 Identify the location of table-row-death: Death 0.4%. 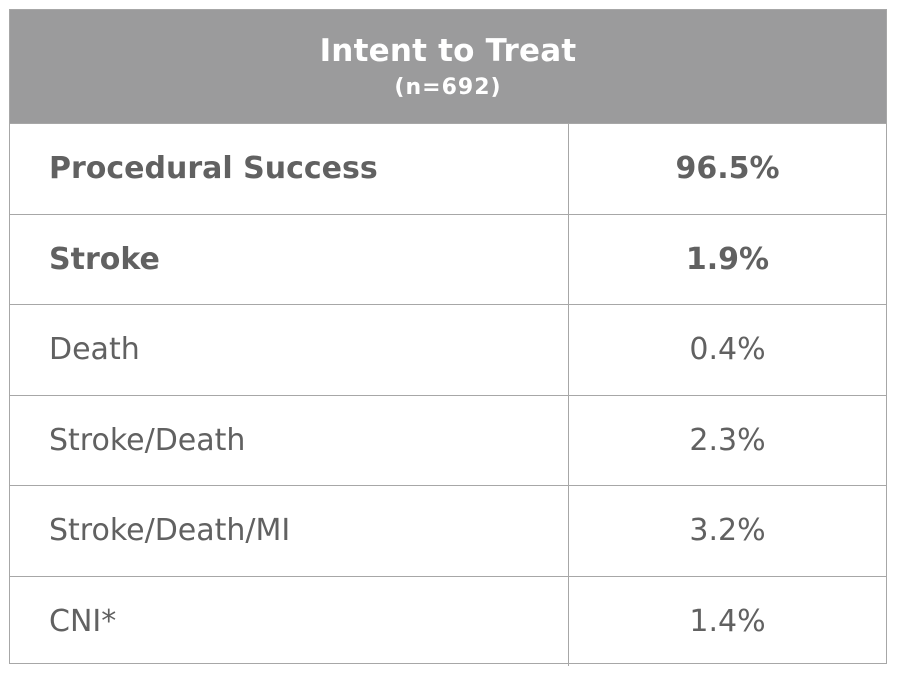
(448, 349).